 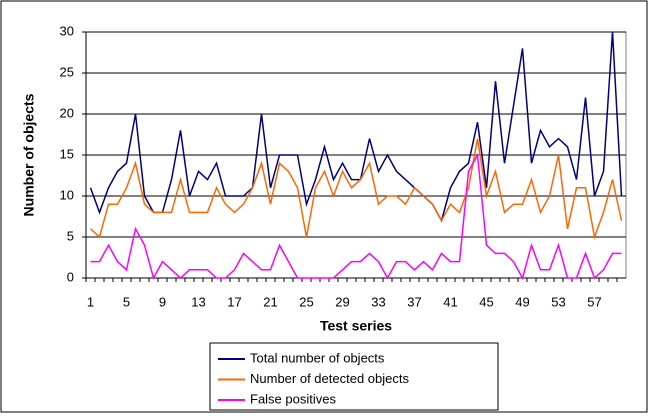 I want to click on legend-box, so click(x=354, y=376).